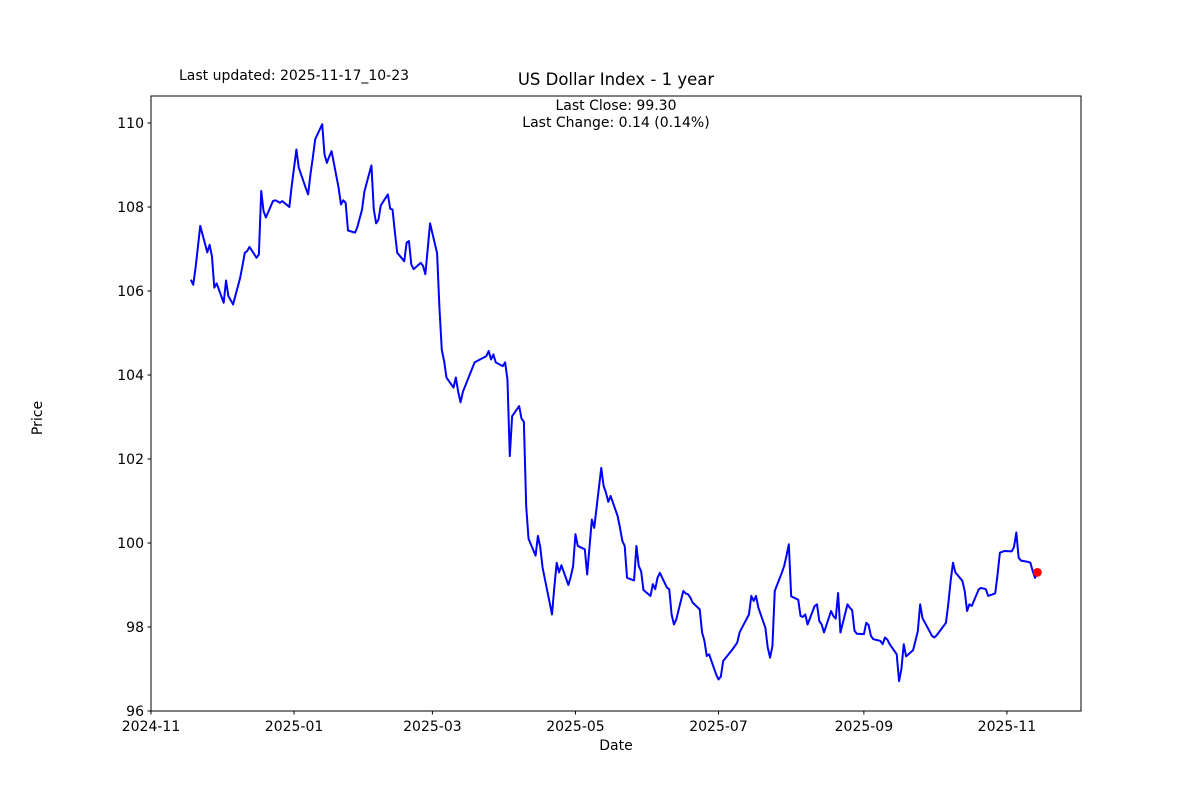 Image resolution: width=1200 pixels, height=800 pixels. What do you see at coordinates (432, 727) in the screenshot?
I see `x-tick-label: 2025-03` at bounding box center [432, 727].